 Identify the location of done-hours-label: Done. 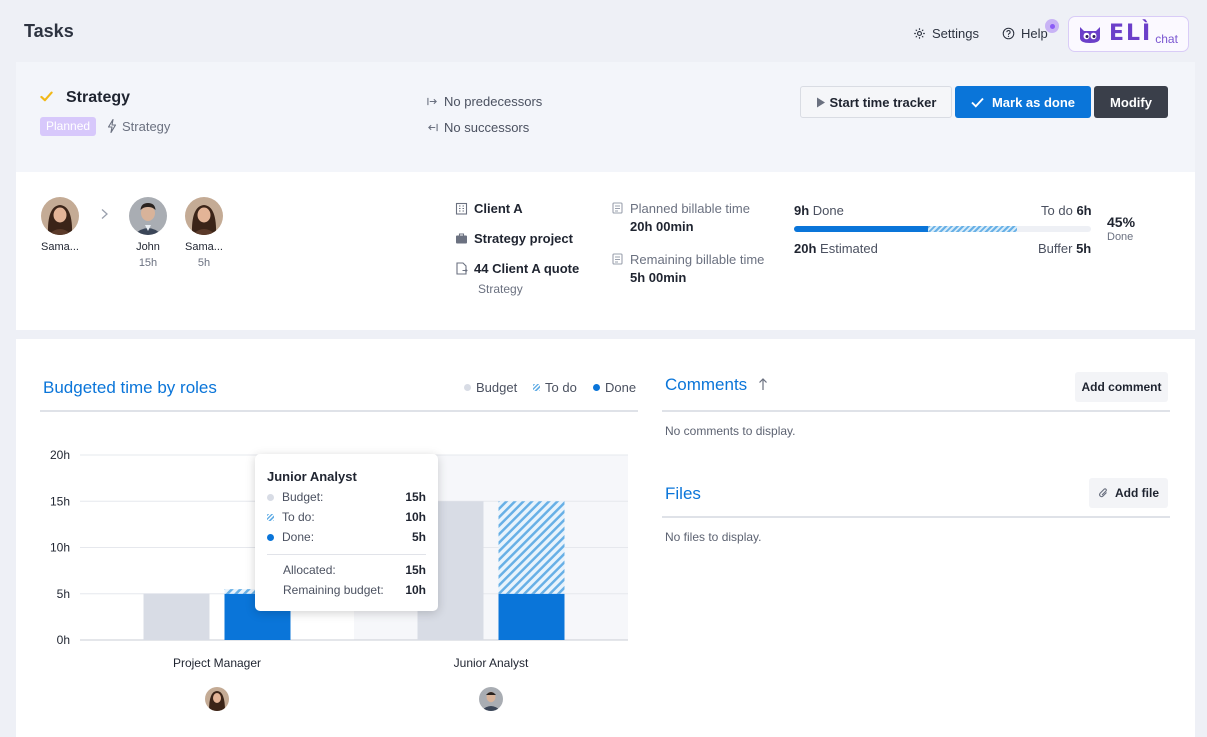
(828, 210).